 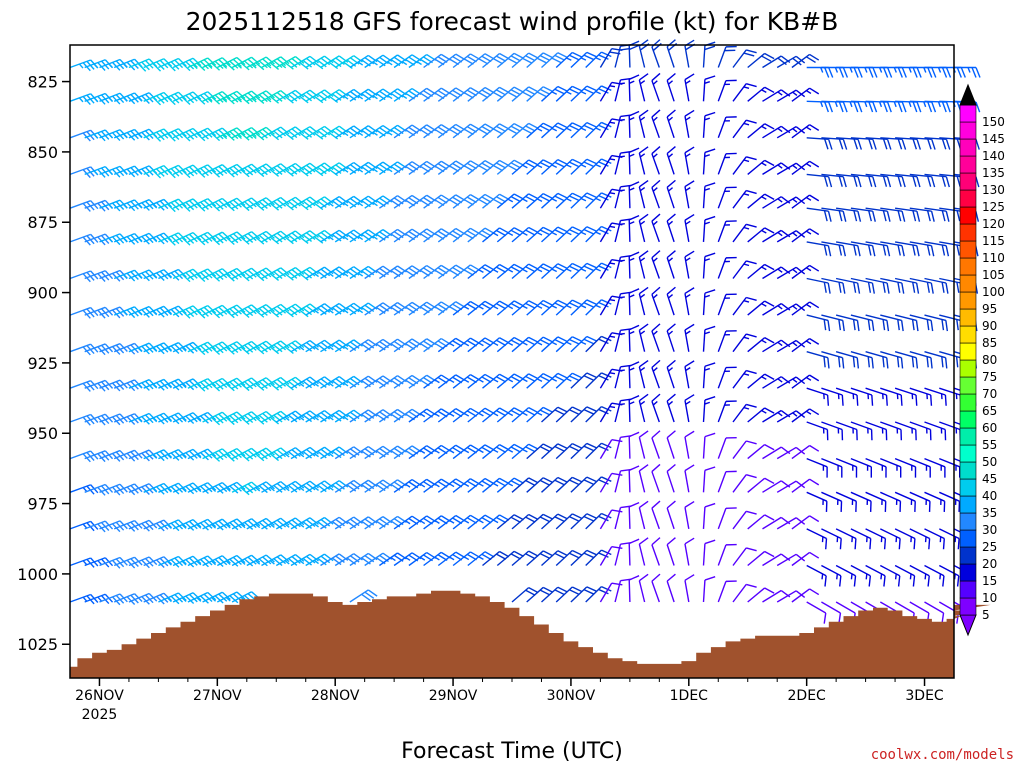 I want to click on colorbar-tick-label: 55, so click(x=989, y=445).